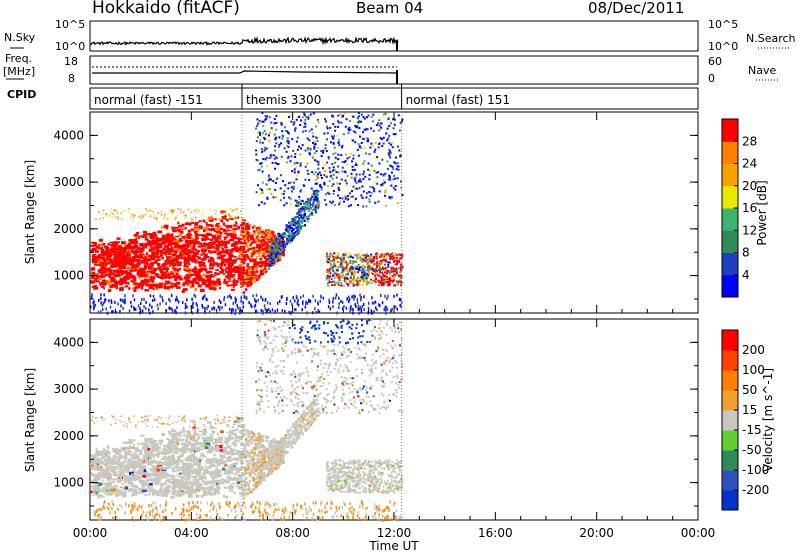 This screenshot has height=554, width=800. I want to click on freq-left-tick-top: 18, so click(71, 61).